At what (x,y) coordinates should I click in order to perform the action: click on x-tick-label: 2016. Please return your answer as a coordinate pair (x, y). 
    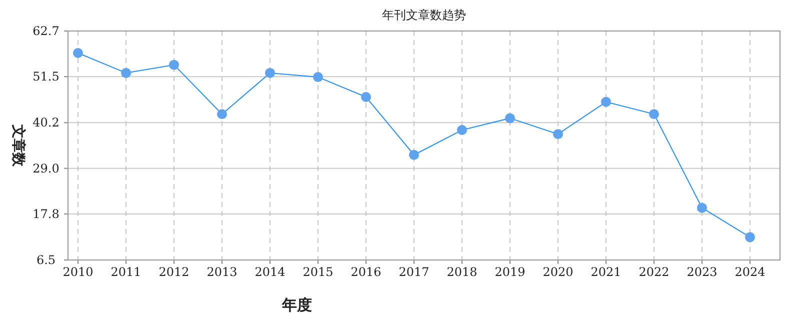
    Looking at the image, I should click on (366, 272).